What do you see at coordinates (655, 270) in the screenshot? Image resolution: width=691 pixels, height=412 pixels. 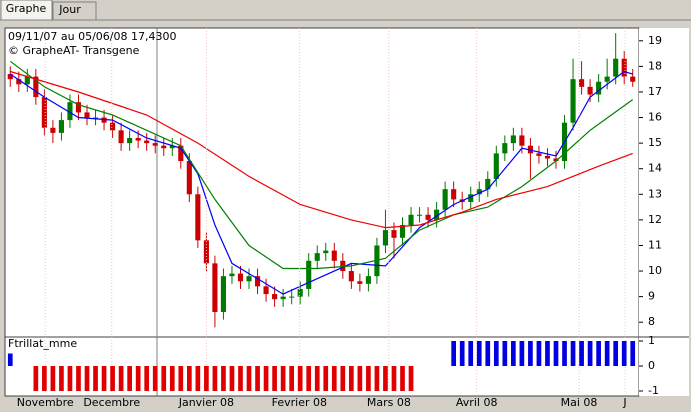 I see `y-tick-label: 10` at bounding box center [655, 270].